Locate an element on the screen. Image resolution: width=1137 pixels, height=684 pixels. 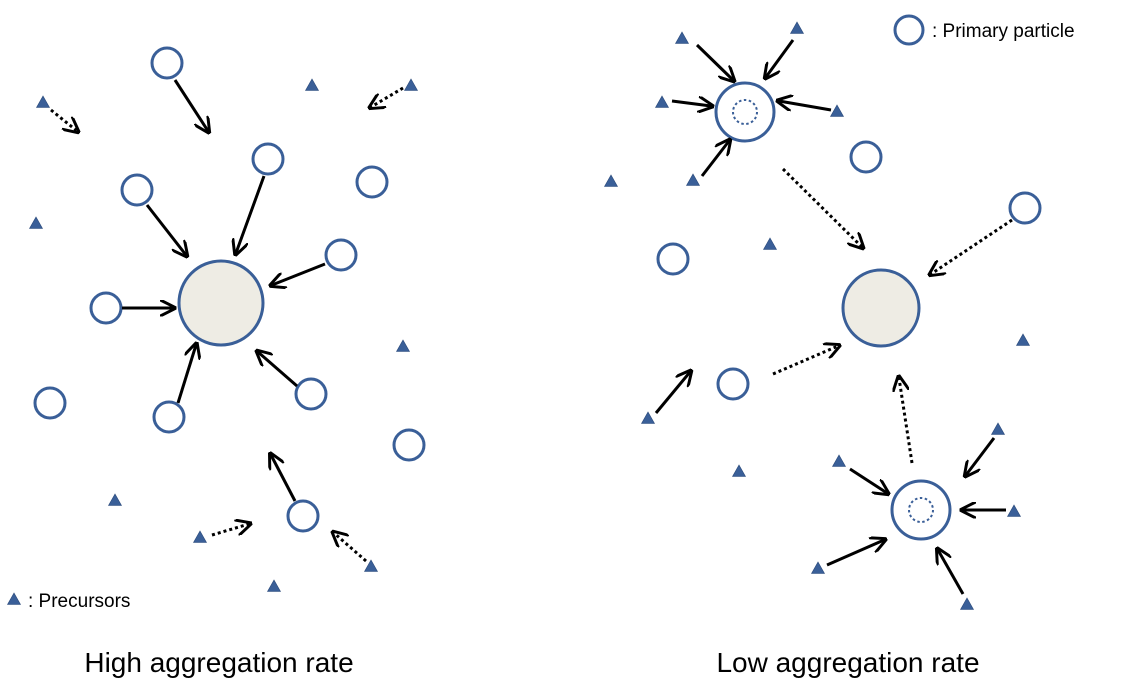
panel-caption-high: High aggregation rate is located at coordinates (218, 662).